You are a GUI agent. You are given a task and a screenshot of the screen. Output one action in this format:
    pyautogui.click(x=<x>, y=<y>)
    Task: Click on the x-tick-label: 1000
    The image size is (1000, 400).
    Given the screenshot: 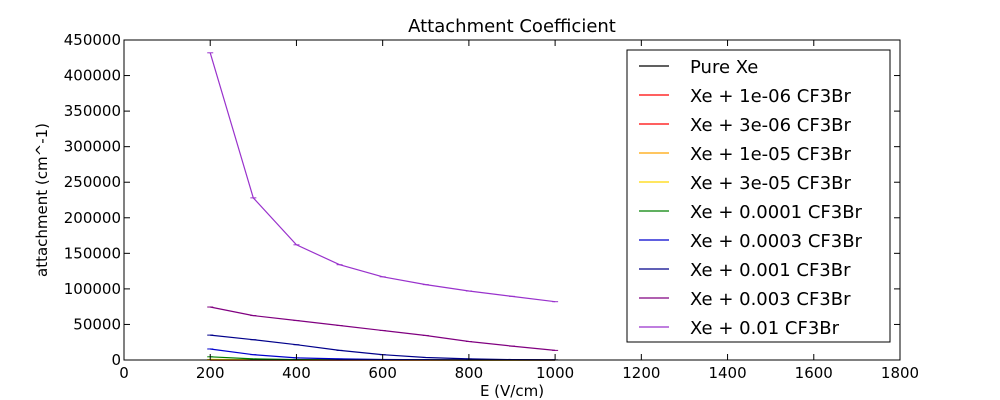 What is the action you would take?
    pyautogui.click(x=555, y=373)
    